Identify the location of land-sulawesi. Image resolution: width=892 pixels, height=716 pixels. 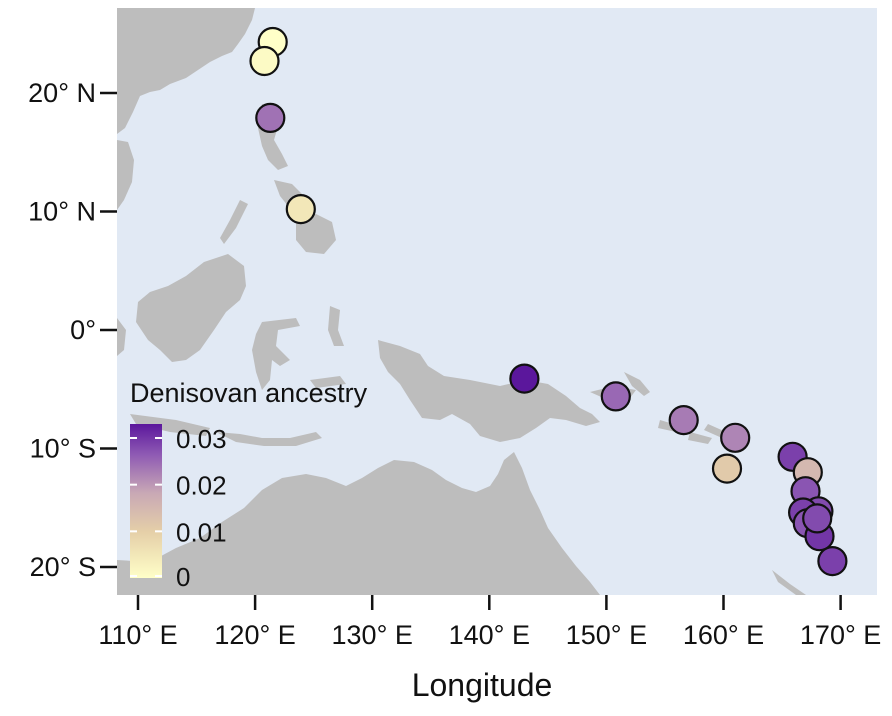
(276, 354).